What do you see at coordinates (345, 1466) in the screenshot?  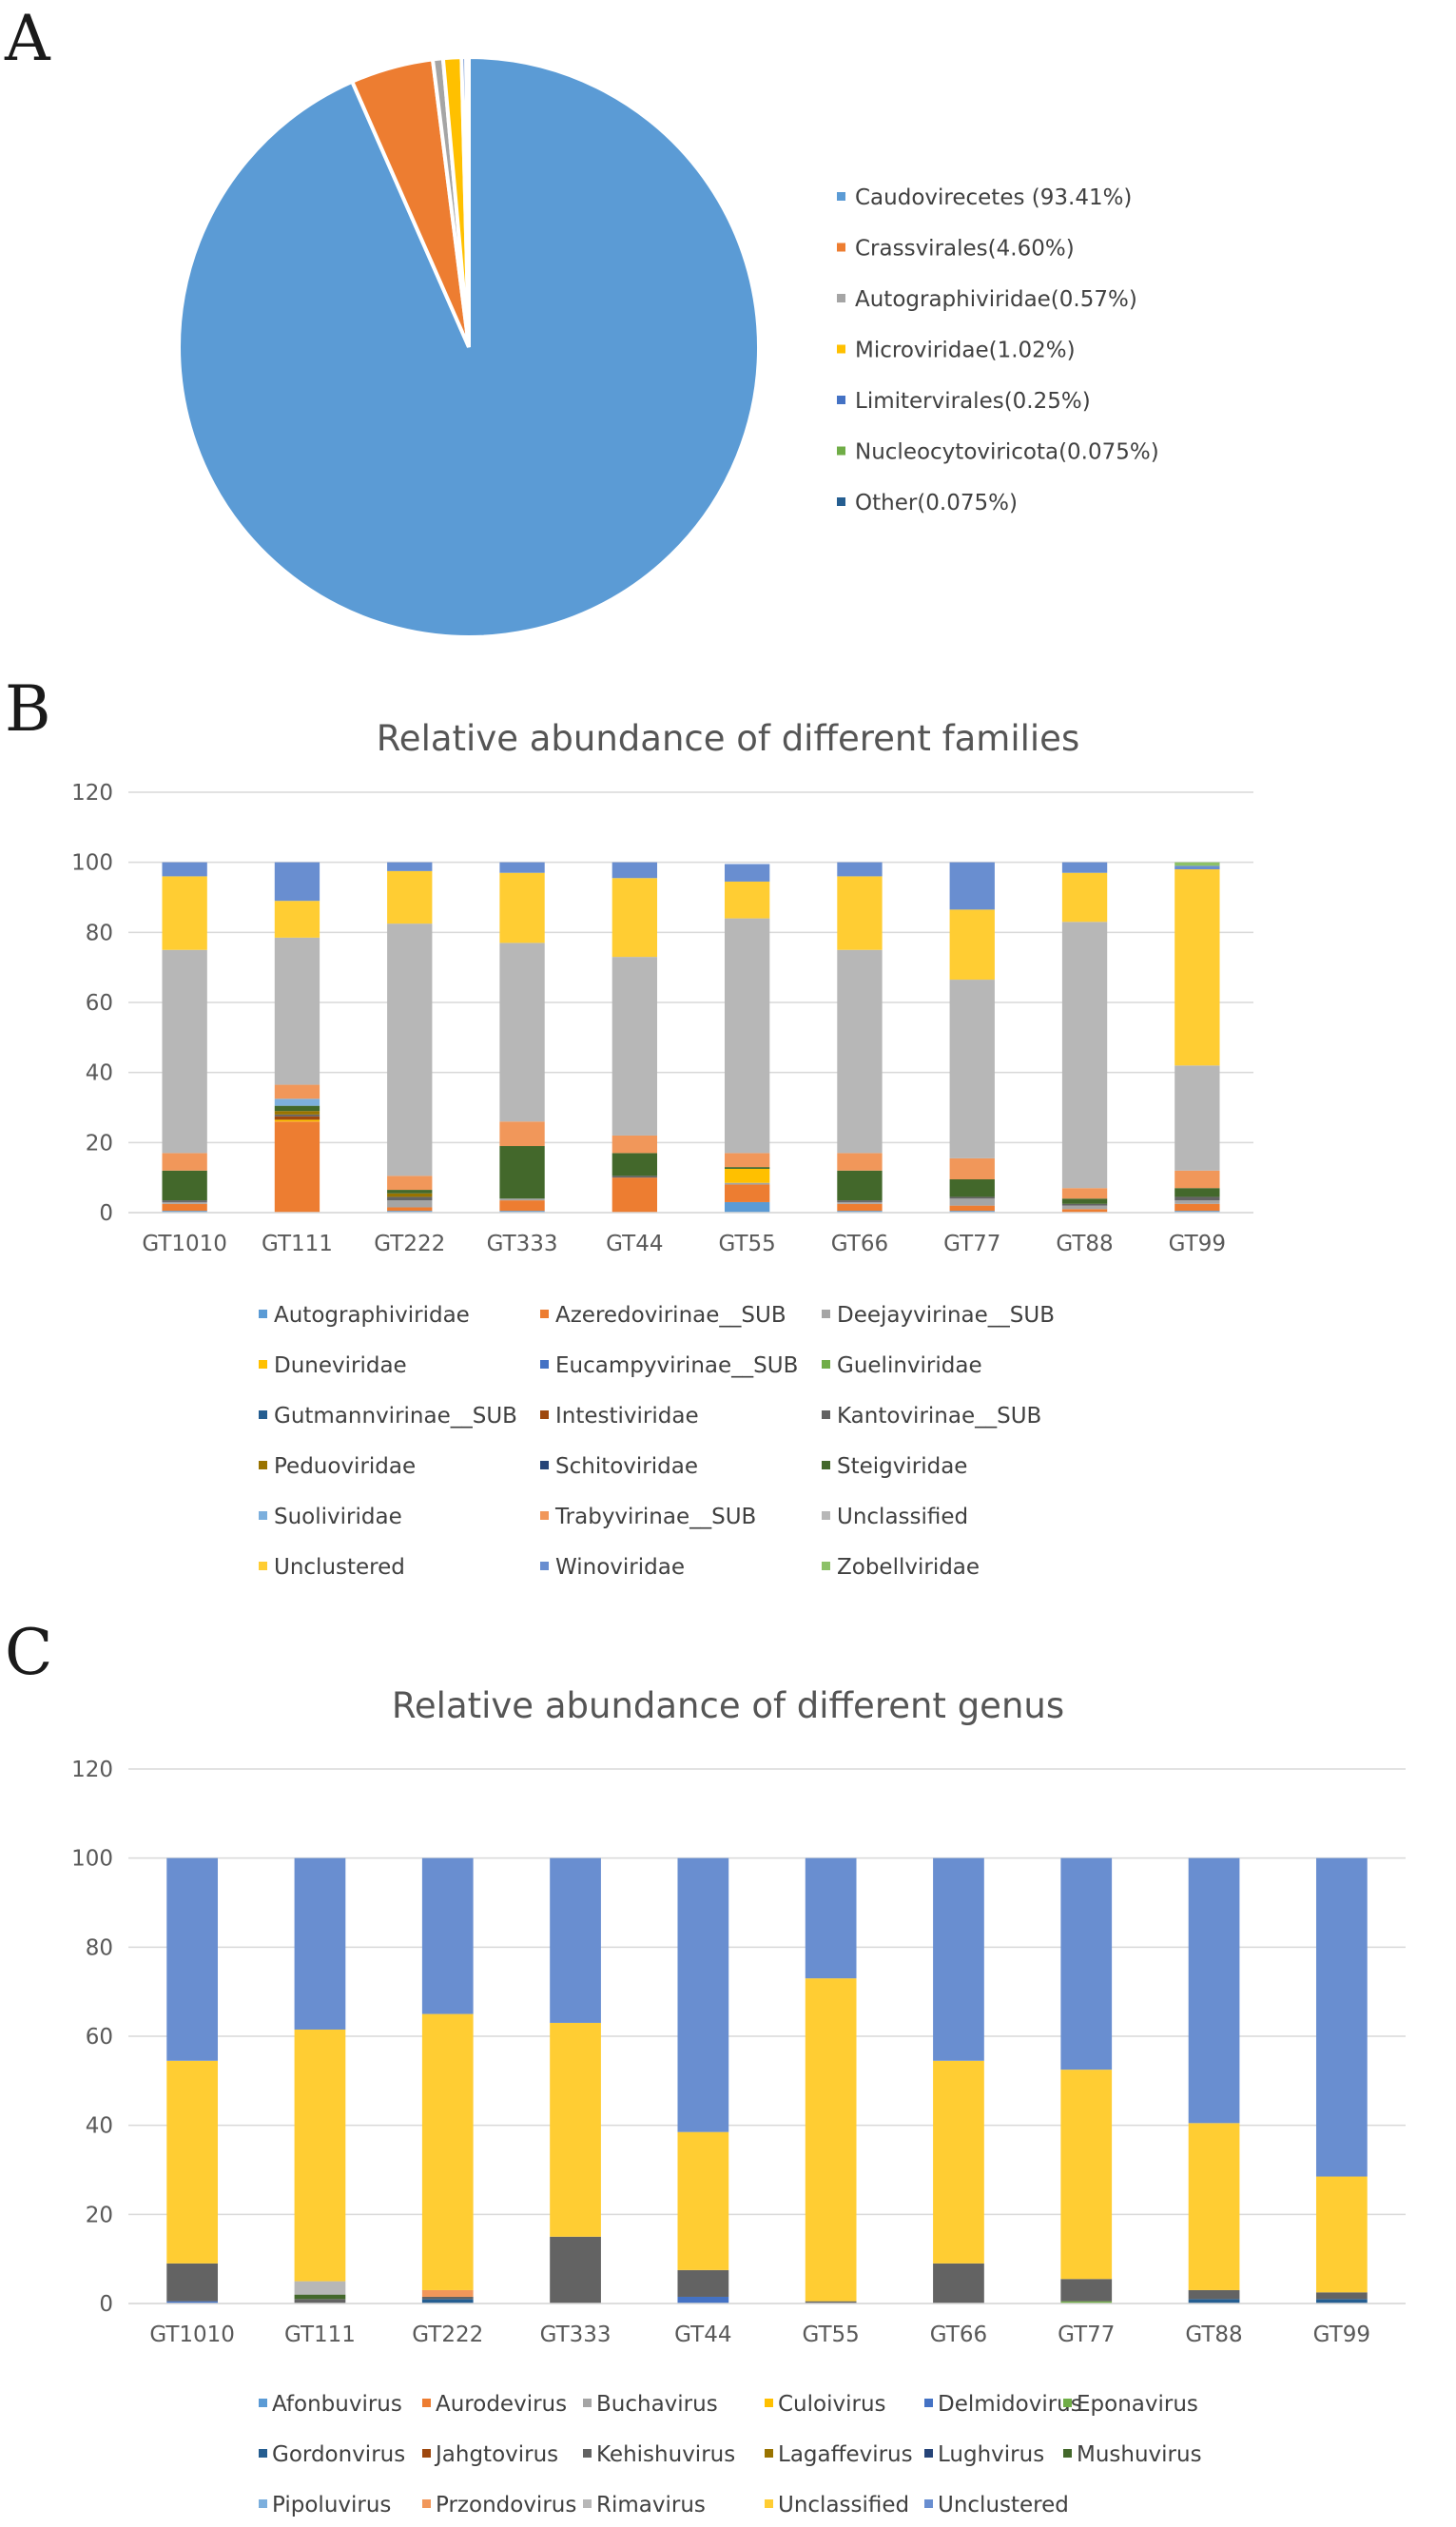 I see `legend-label: Peduoviridae` at bounding box center [345, 1466].